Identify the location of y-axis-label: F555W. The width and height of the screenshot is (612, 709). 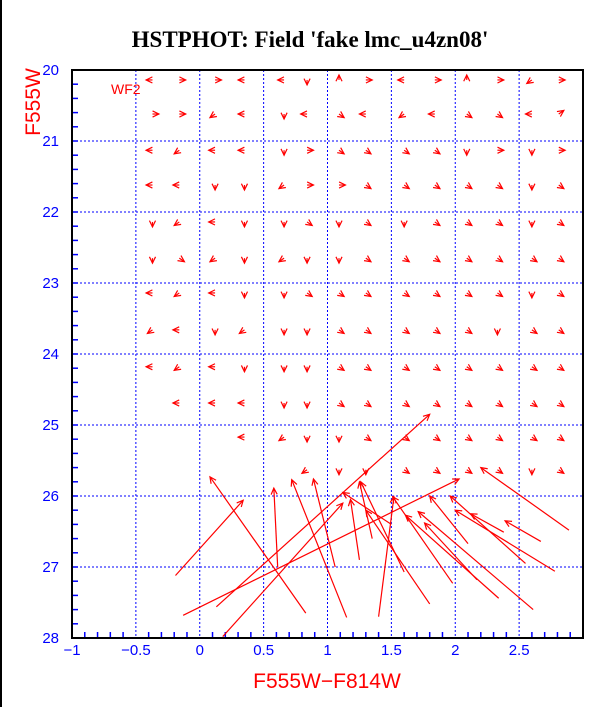
(33, 102).